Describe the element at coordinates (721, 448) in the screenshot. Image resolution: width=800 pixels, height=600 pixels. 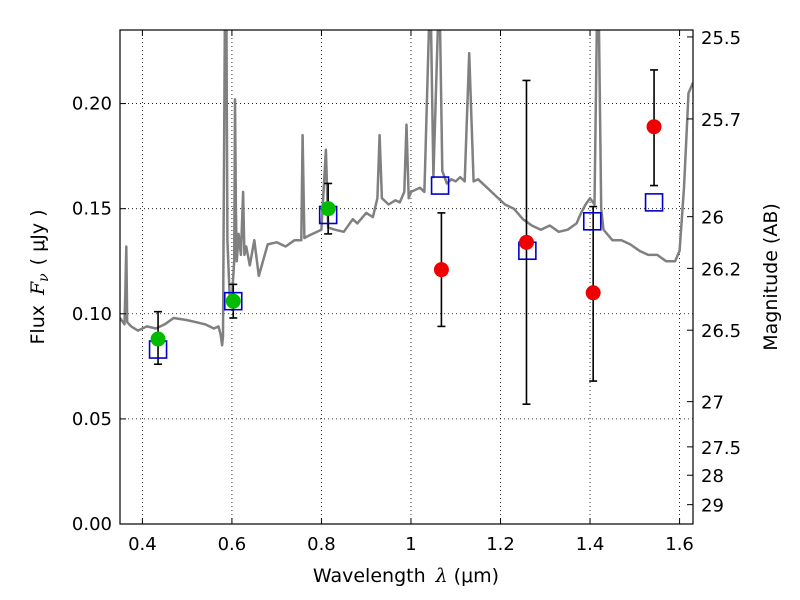
I see `right-tick-label: 27.5` at that location.